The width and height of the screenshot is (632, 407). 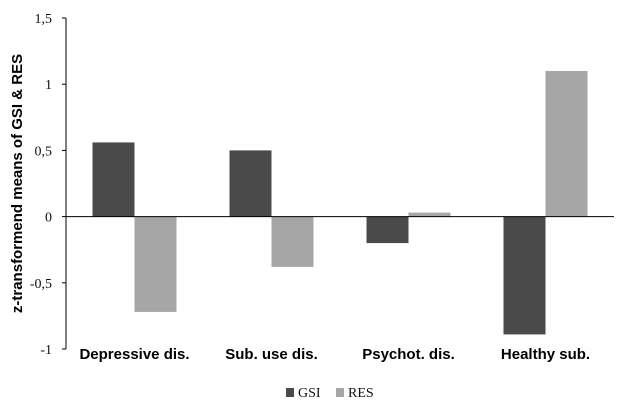 What do you see at coordinates (44, 19) in the screenshot?
I see `y-tick-label: 1,5` at bounding box center [44, 19].